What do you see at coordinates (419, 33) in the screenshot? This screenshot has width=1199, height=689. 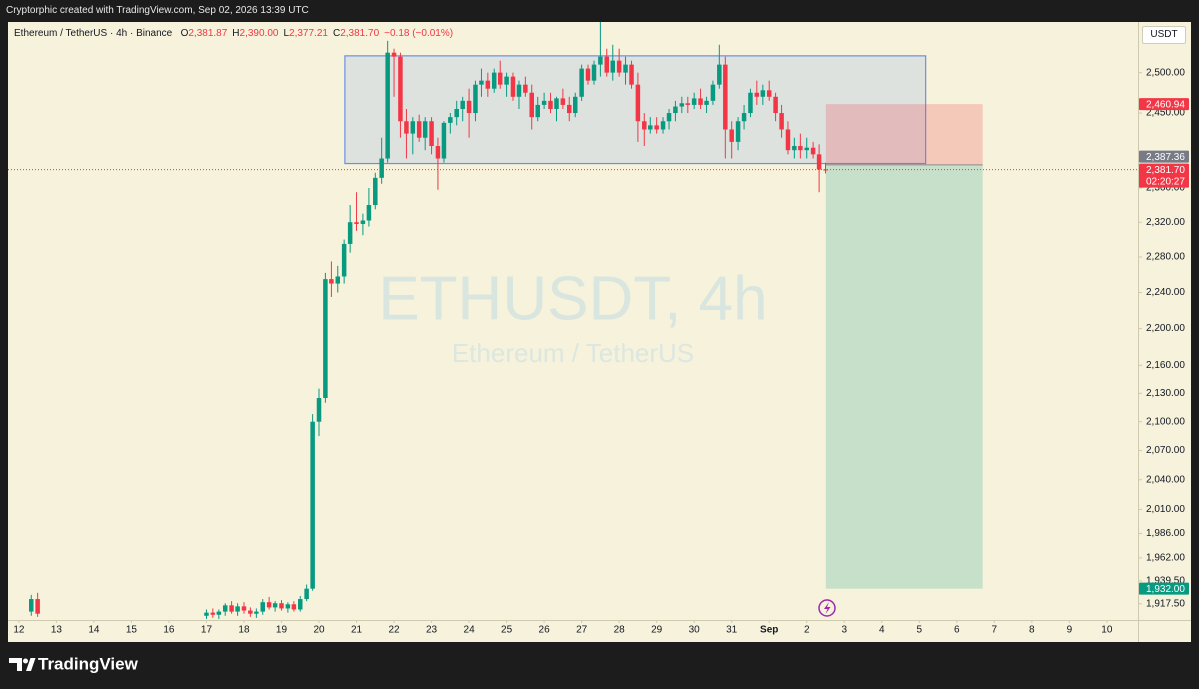 I see `price-change: −0.18 (−0.01%)` at bounding box center [419, 33].